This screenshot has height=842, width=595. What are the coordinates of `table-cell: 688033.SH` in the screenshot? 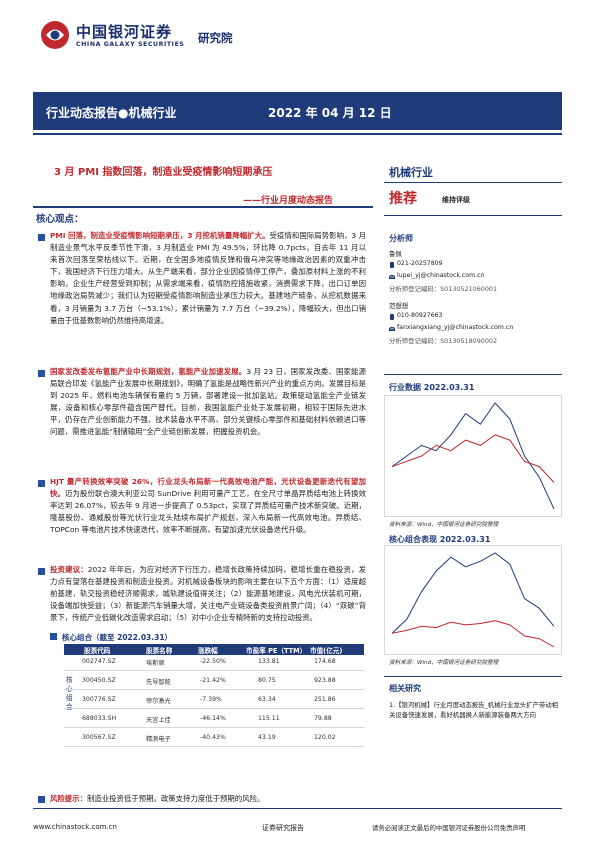 It's located at (99, 718).